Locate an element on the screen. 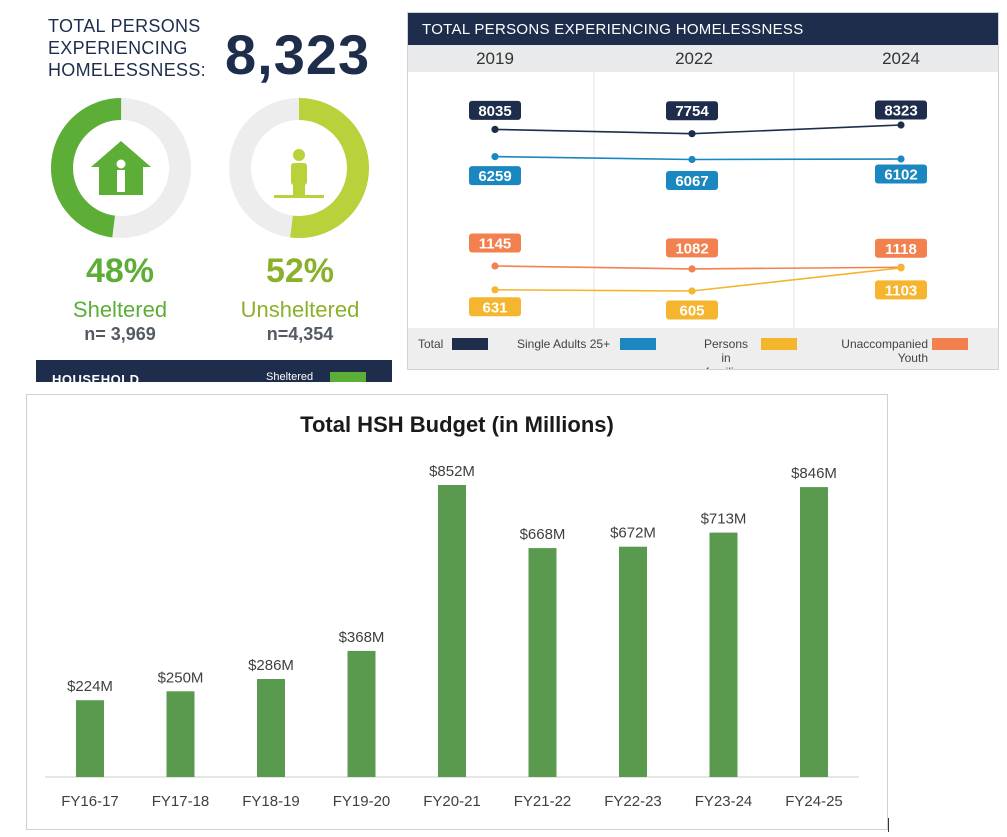 The width and height of the screenshot is (1007, 837). data-label-persons-in-families-2: 1103 is located at coordinates (901, 290).